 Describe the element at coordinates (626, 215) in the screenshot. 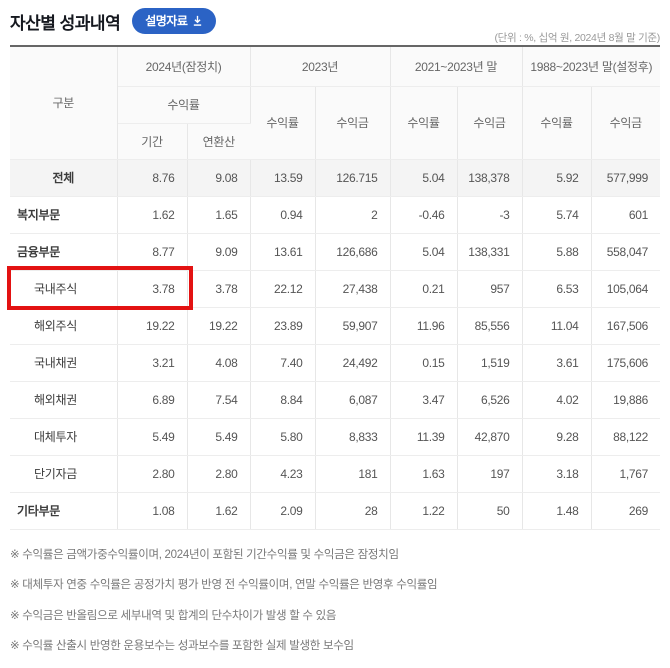

I see `cell: 601` at that location.